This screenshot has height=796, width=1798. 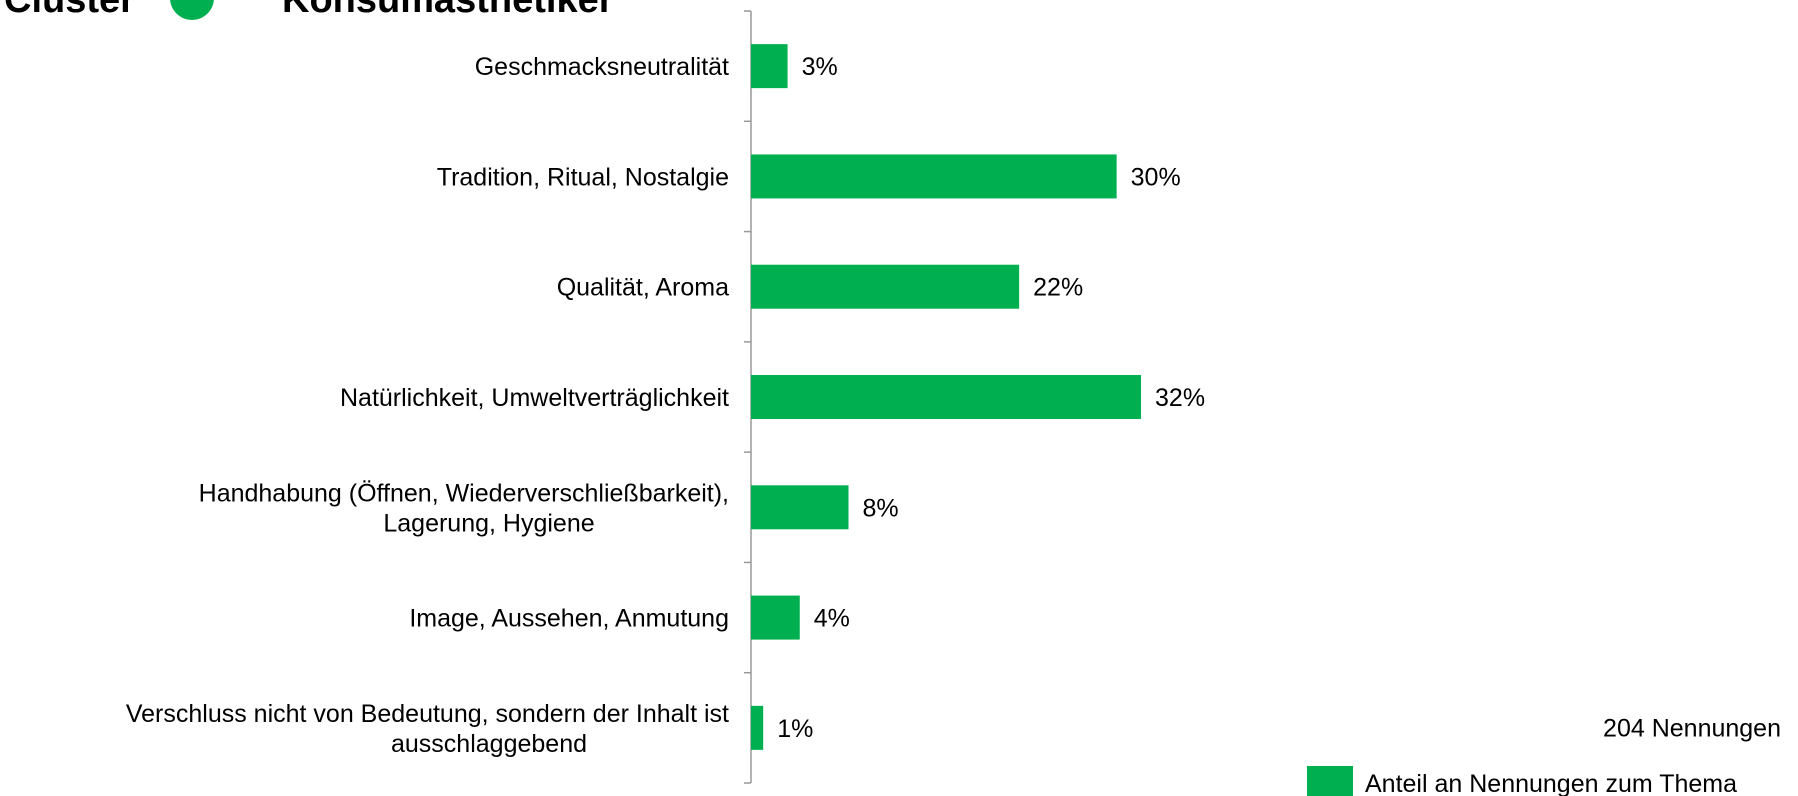 What do you see at coordinates (534, 398) in the screenshot?
I see `y-tick-label: Natürlichkeit, Umweltverträglichkeit` at bounding box center [534, 398].